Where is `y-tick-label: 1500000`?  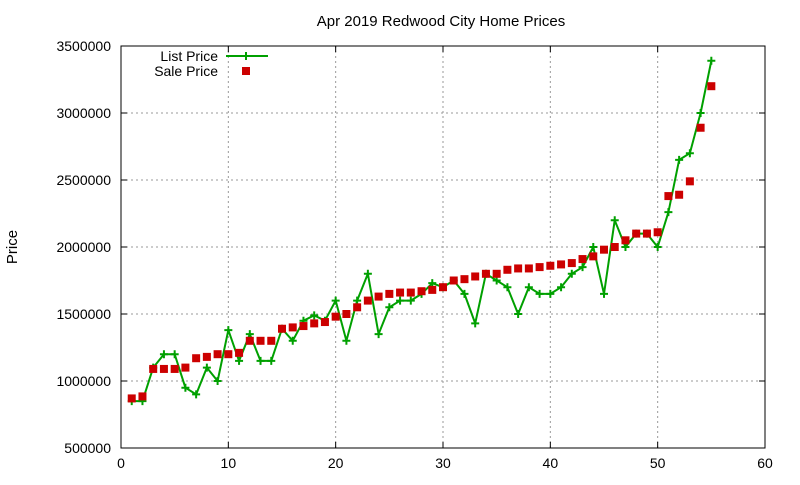 y-tick-label: 1500000 is located at coordinates (83, 314).